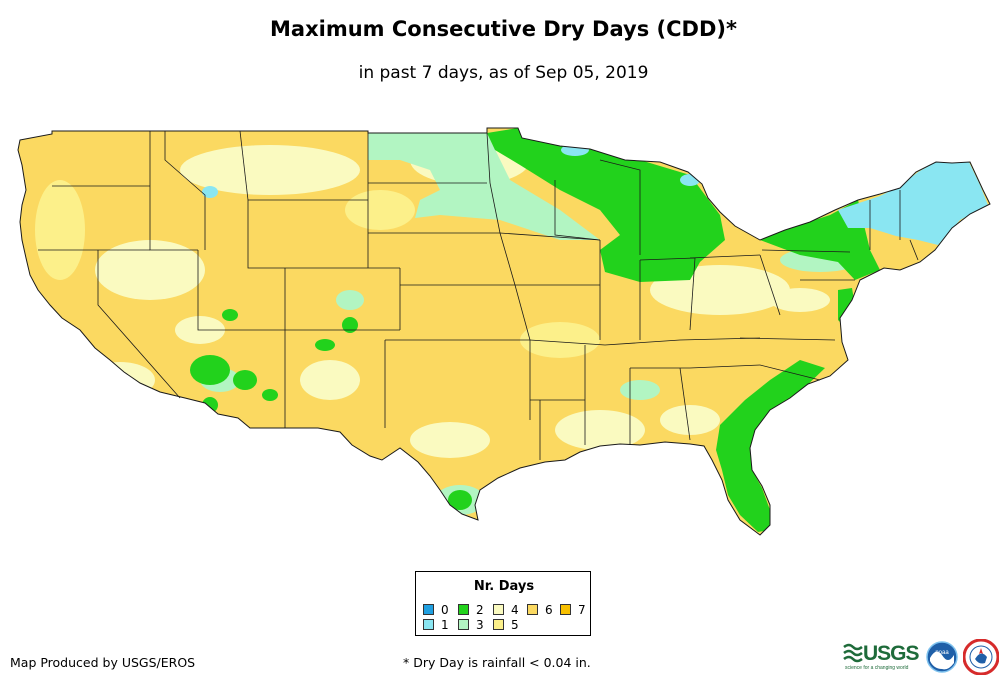 This screenshot has height=691, width=1007. Describe the element at coordinates (445, 625) in the screenshot. I see `legend-label-1: 1` at that location.